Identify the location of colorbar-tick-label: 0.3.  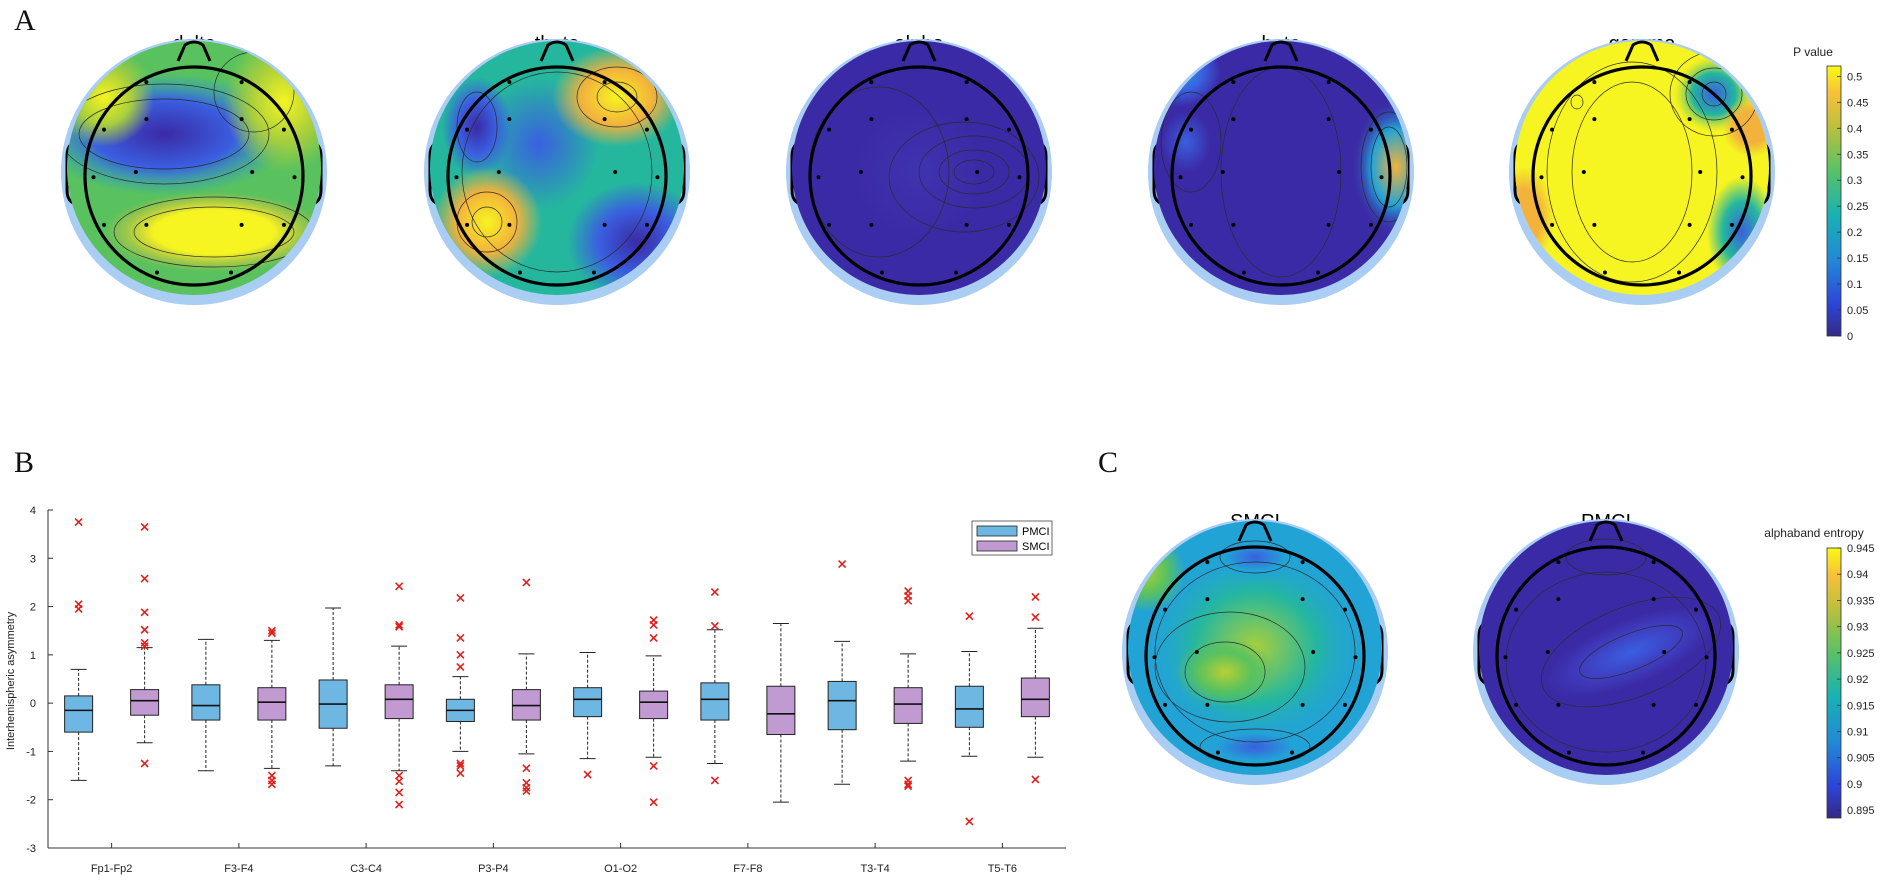
(1854, 181).